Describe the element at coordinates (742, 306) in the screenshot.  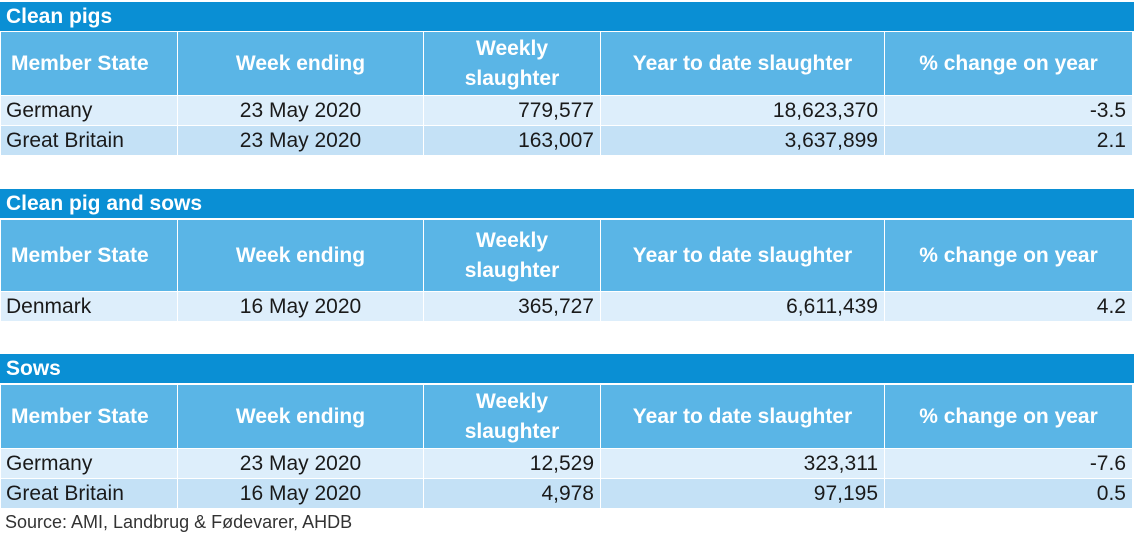
I see `cell-ytd-slaughter: 6,611,439` at that location.